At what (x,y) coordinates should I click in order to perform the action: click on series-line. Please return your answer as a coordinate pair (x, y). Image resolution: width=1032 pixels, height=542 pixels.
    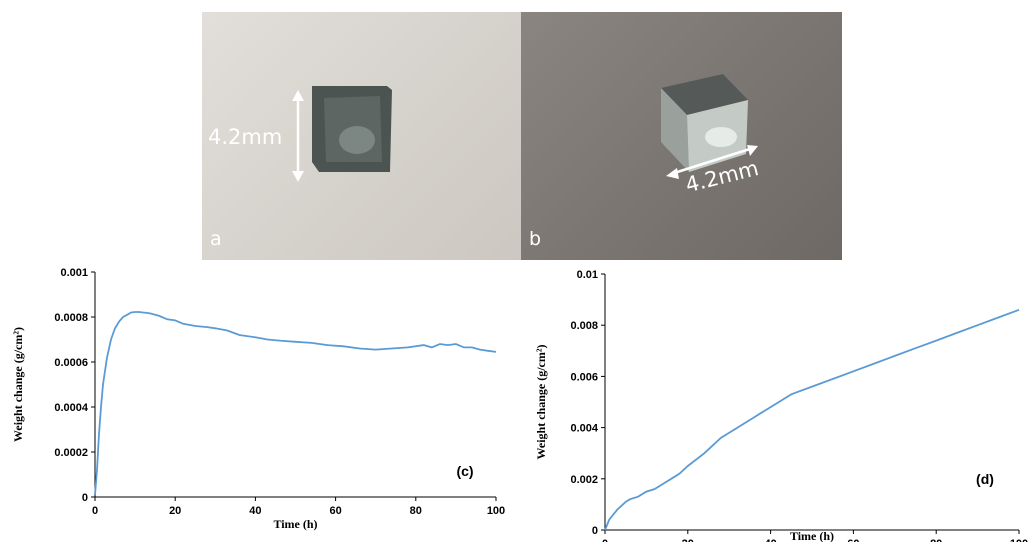
    Looking at the image, I should click on (295, 403).